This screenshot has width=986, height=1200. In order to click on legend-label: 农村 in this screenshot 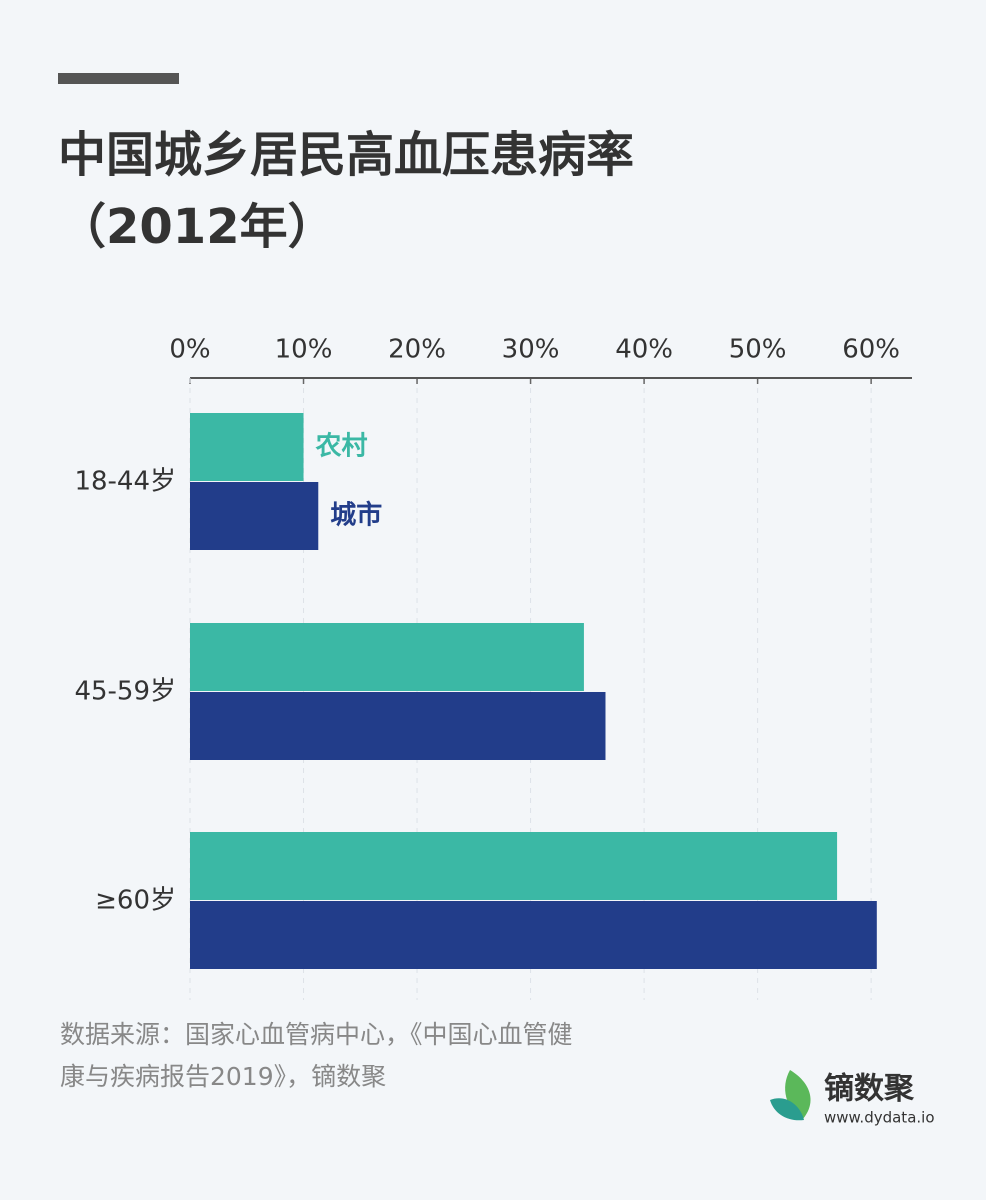, I will do `click(341, 447)`.